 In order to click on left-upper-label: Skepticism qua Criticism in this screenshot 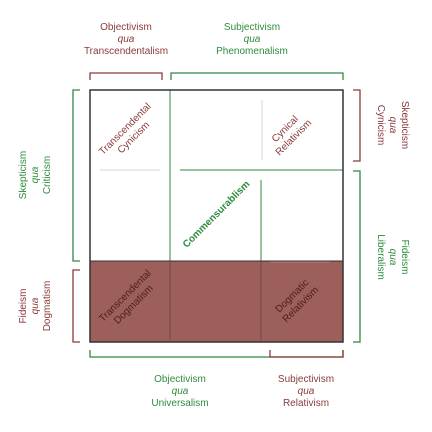, I will do `click(36, 175)`.